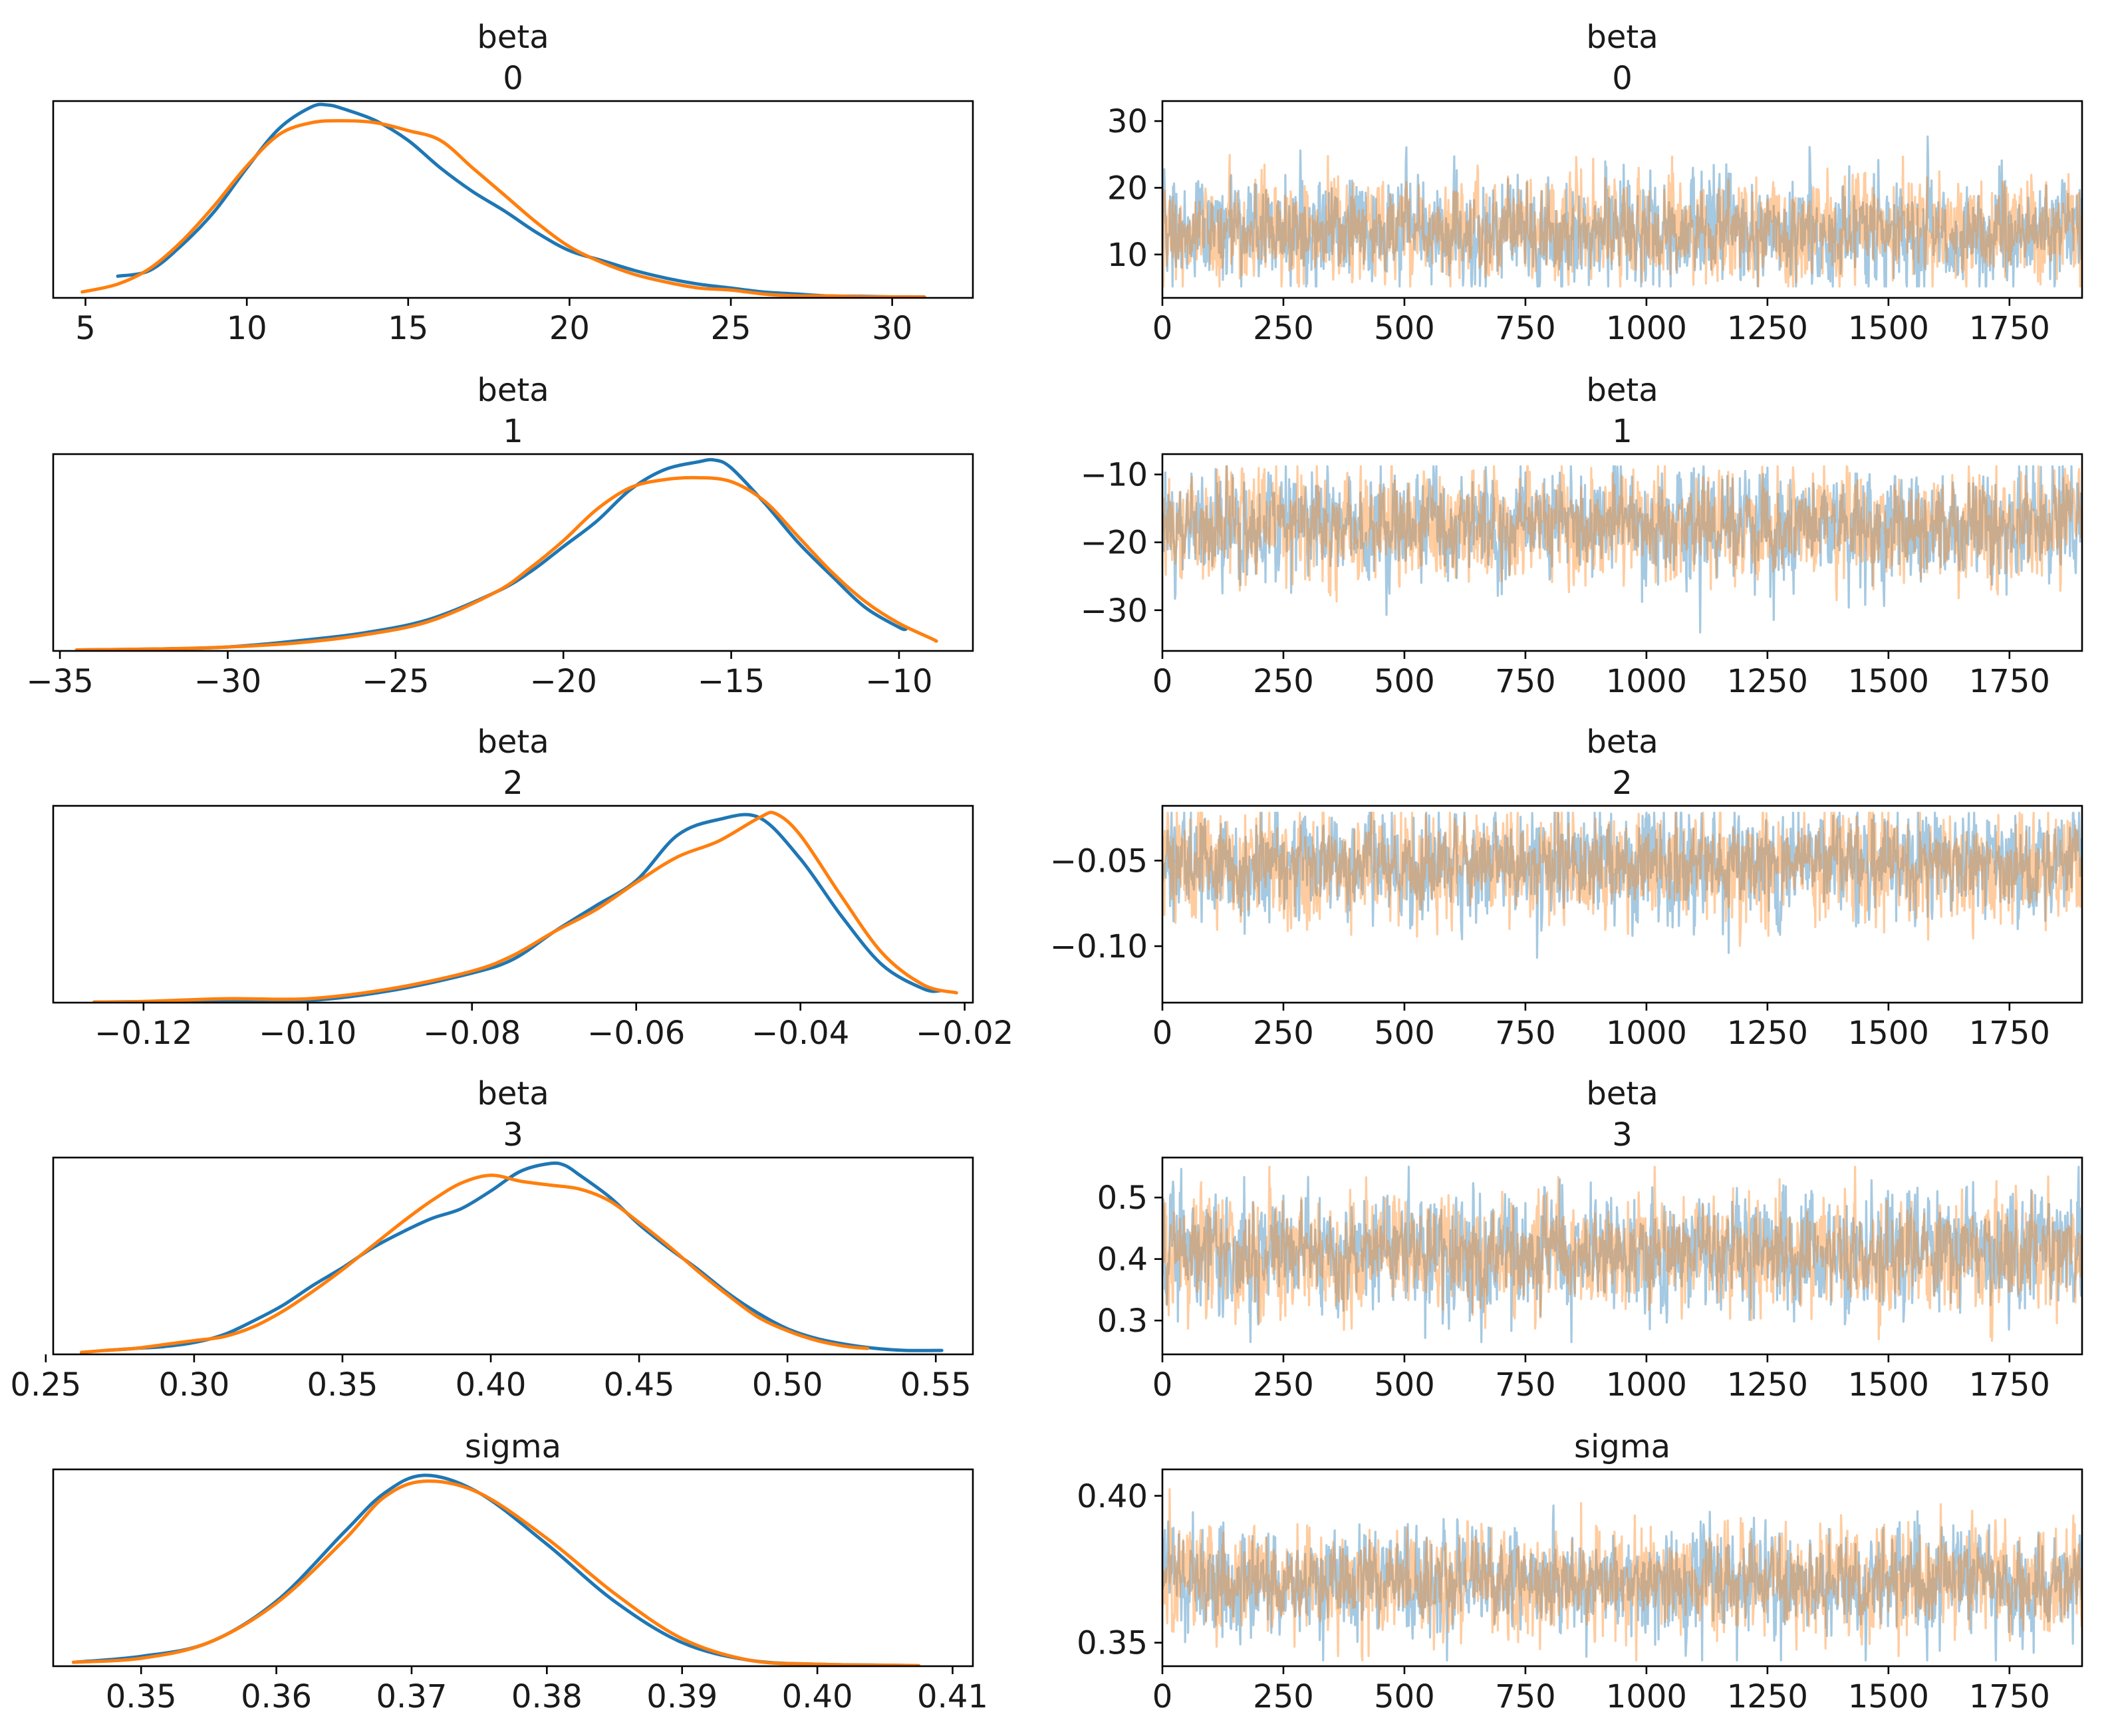 The width and height of the screenshot is (2110, 1736). I want to click on beta-1-trace-plot-area, so click(1622, 550).